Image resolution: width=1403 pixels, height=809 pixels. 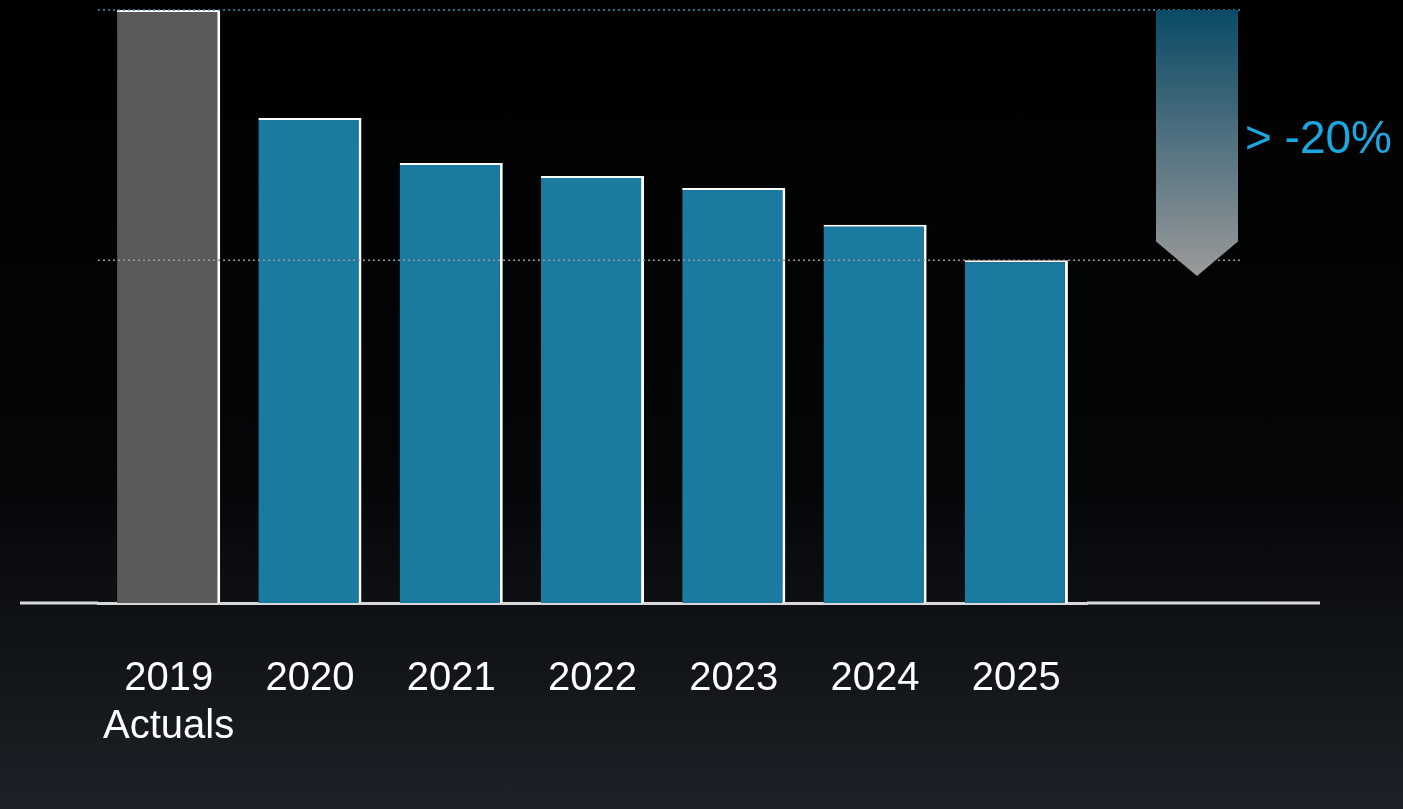 What do you see at coordinates (734, 676) in the screenshot?
I see `x-tick-label: 2023` at bounding box center [734, 676].